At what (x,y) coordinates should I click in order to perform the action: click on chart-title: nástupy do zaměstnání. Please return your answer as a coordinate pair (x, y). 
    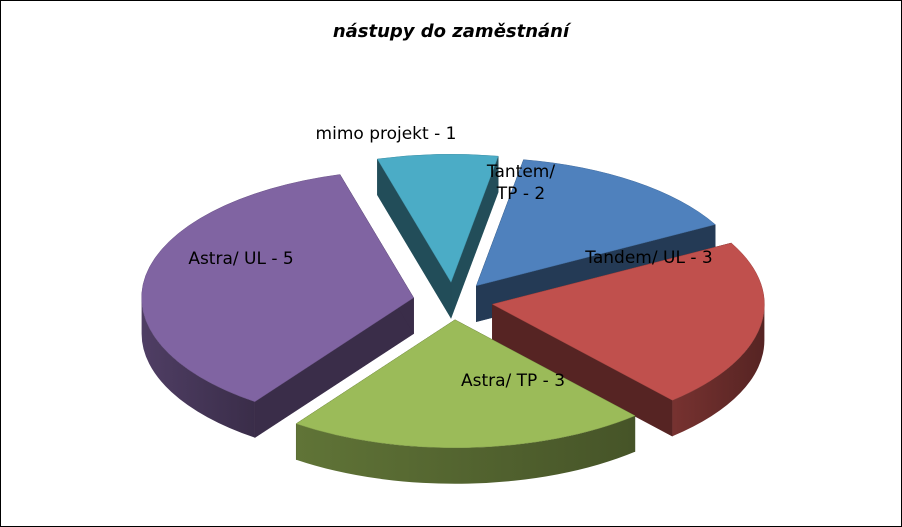
    Looking at the image, I should click on (451, 31).